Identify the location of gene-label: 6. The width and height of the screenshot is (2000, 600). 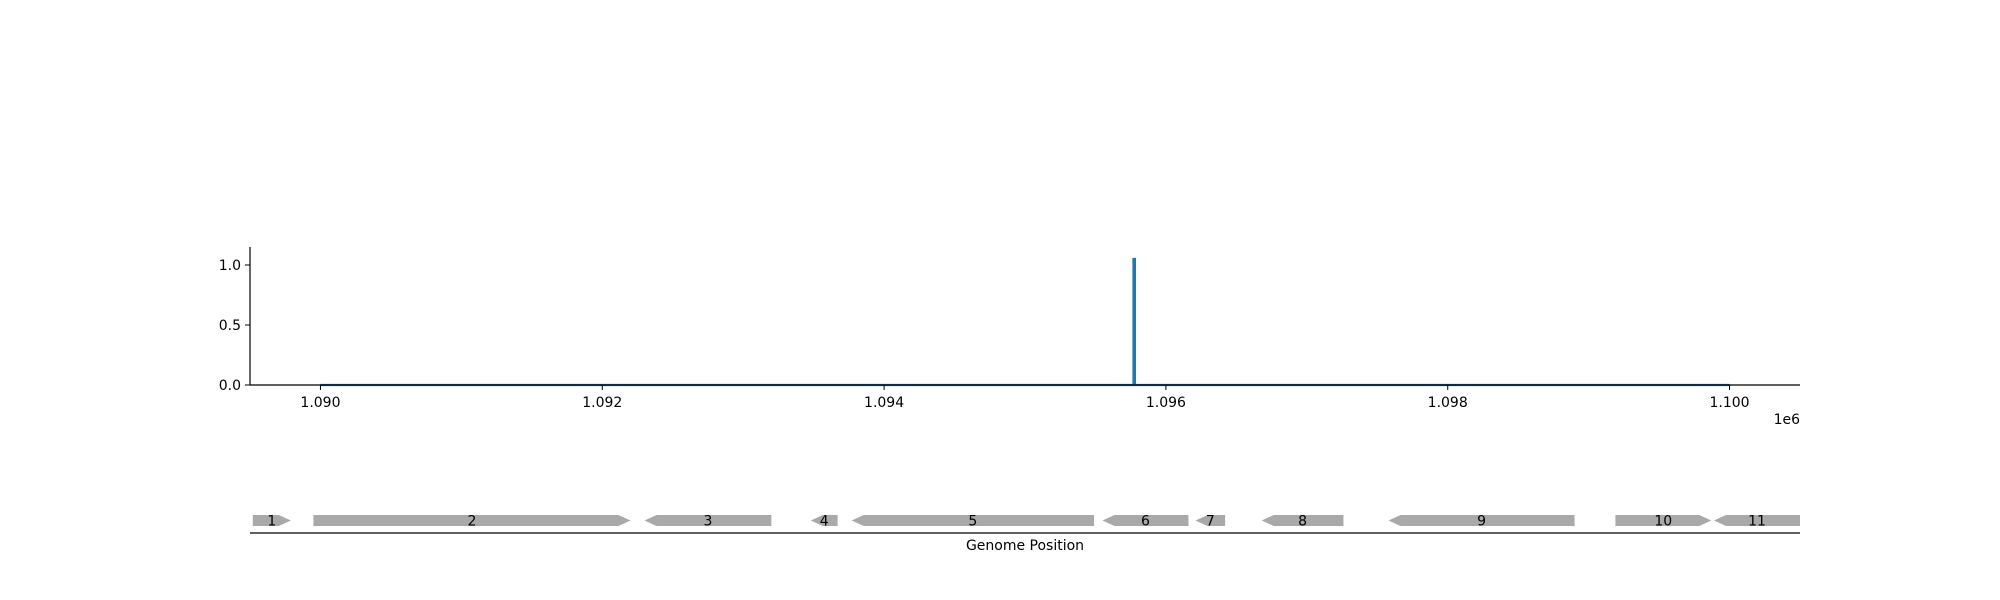
(1145, 522).